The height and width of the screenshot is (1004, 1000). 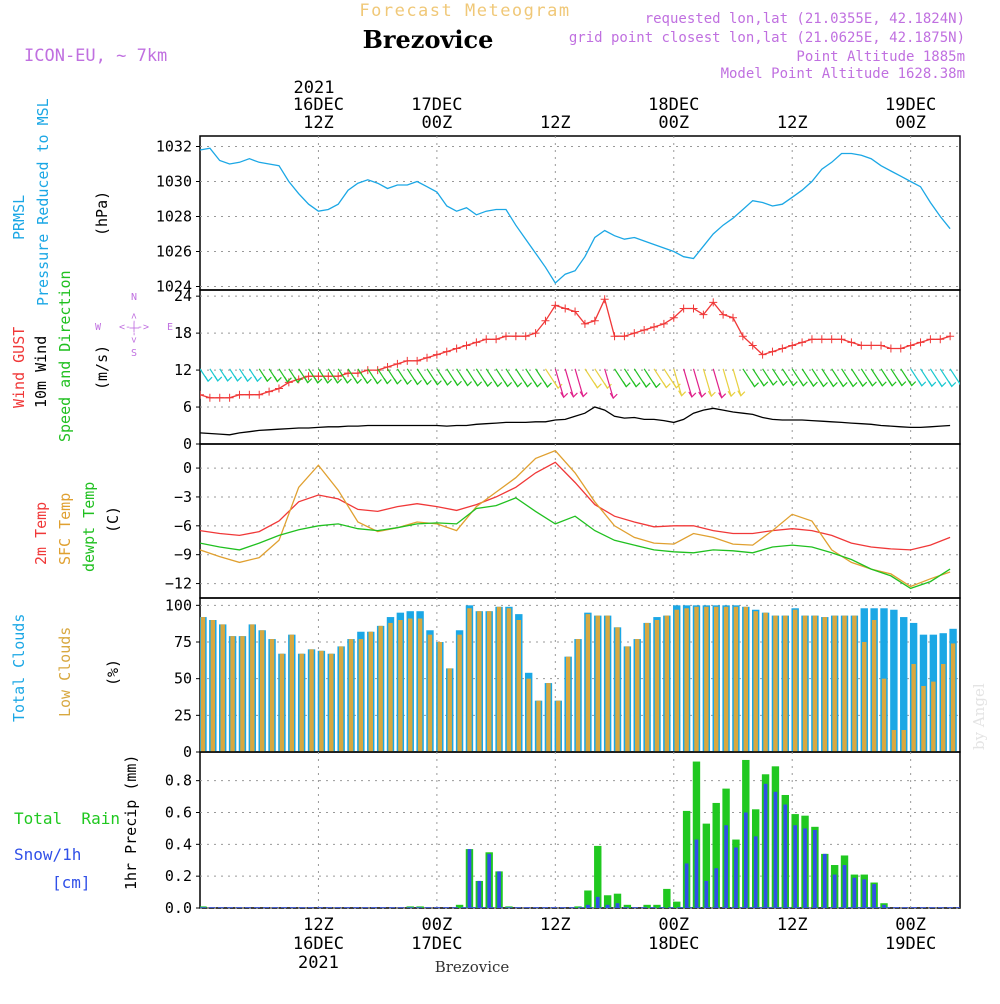 I want to click on bottom-time-label: 2021, so click(x=318, y=963).